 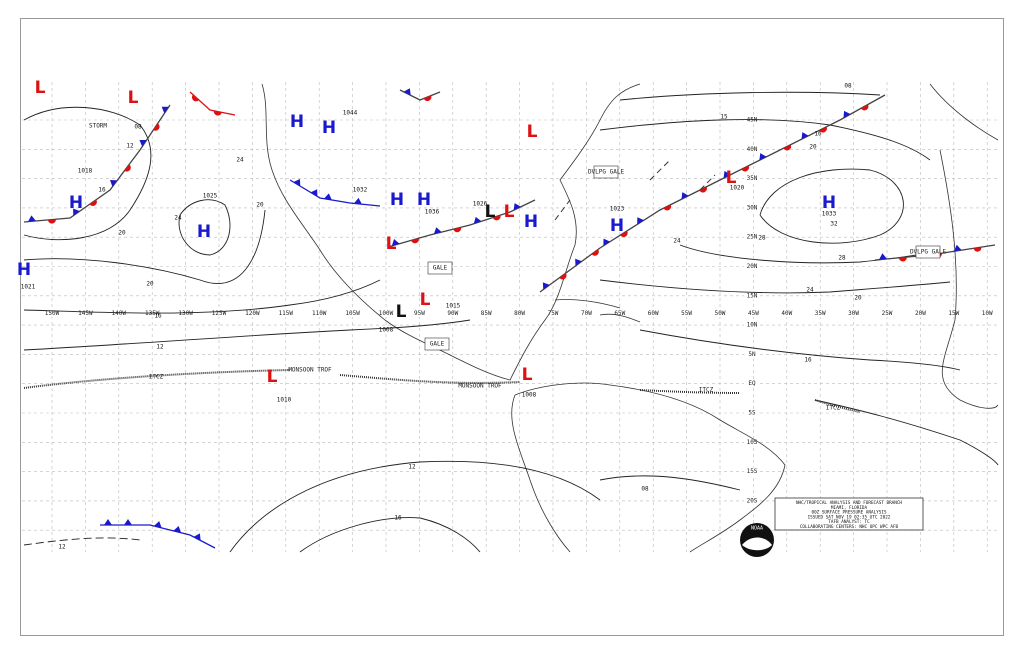 What do you see at coordinates (834, 224) in the screenshot?
I see `isobar-label: 32` at bounding box center [834, 224].